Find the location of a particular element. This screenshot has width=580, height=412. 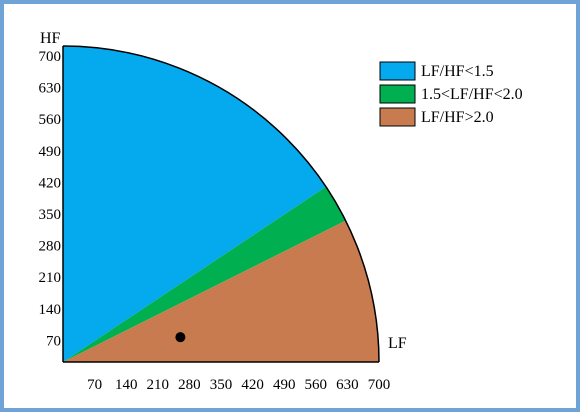

x-tick-label: 700 is located at coordinates (379, 385).